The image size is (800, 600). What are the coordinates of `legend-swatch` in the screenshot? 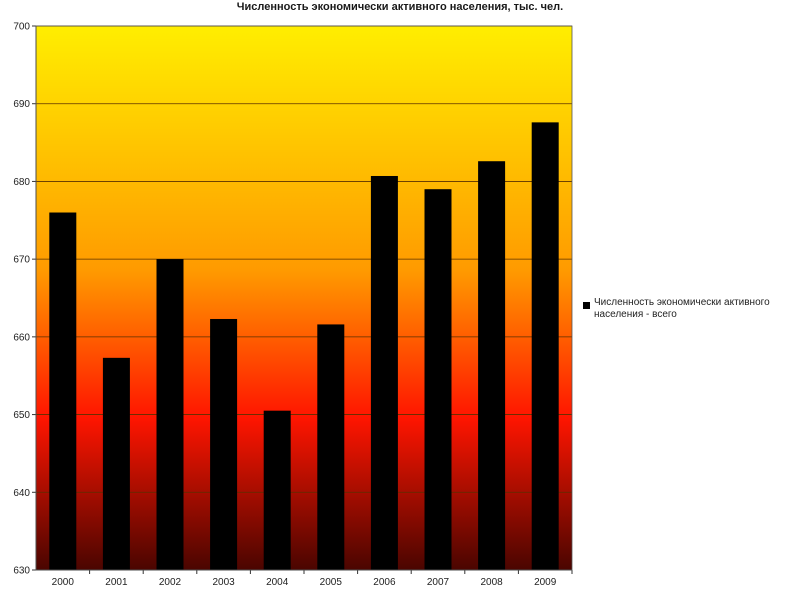 It's located at (586, 305).